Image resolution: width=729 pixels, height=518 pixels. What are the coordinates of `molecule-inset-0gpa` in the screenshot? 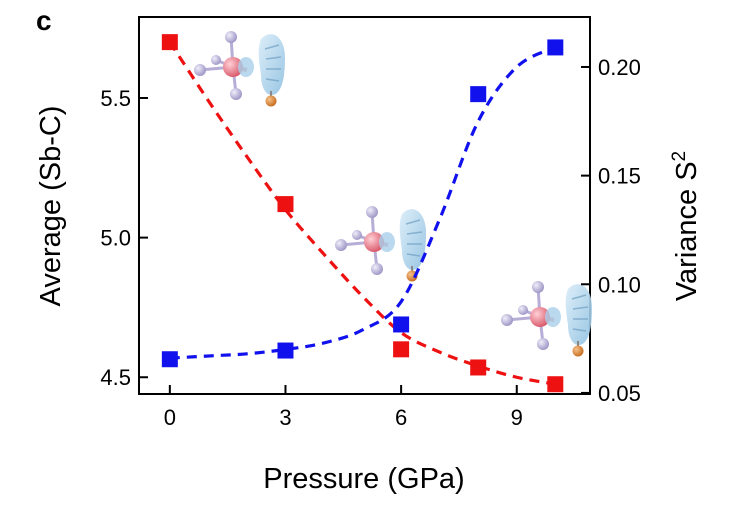 It's located at (239, 69).